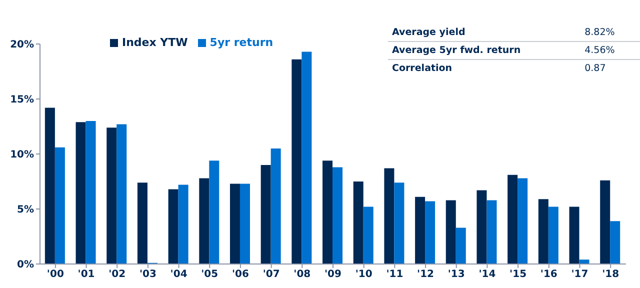  What do you see at coordinates (425, 274) in the screenshot?
I see `x-tick-label: '12` at bounding box center [425, 274].